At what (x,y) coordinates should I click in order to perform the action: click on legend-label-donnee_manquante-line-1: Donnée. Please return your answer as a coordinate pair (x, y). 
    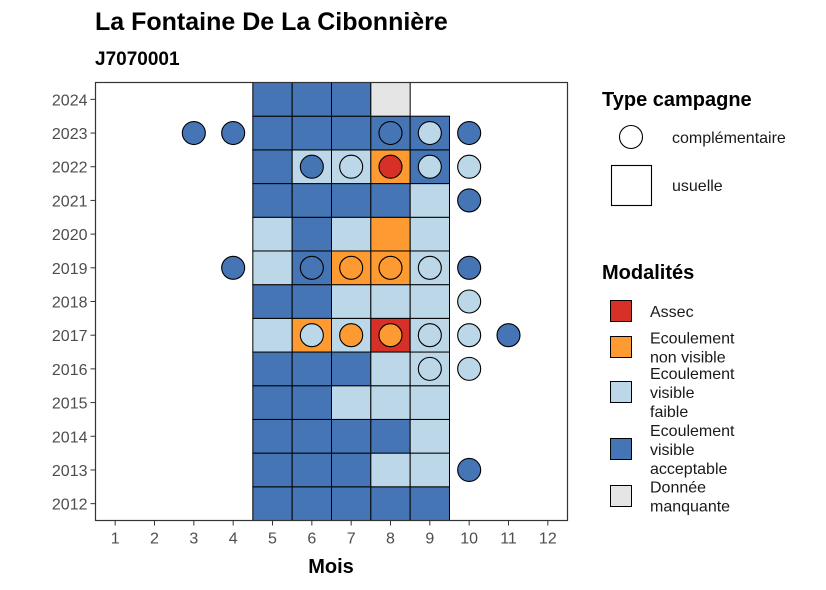
    Looking at the image, I should click on (678, 488).